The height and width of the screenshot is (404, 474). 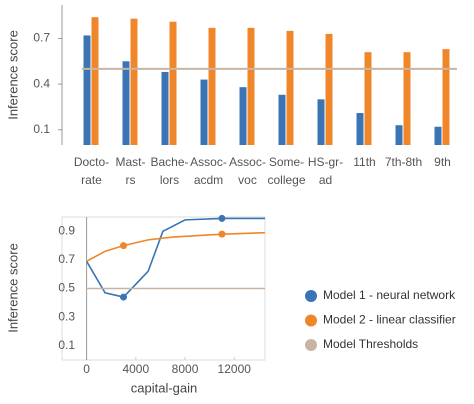 I want to click on x-tick-label: 11th, so click(x=364, y=162).